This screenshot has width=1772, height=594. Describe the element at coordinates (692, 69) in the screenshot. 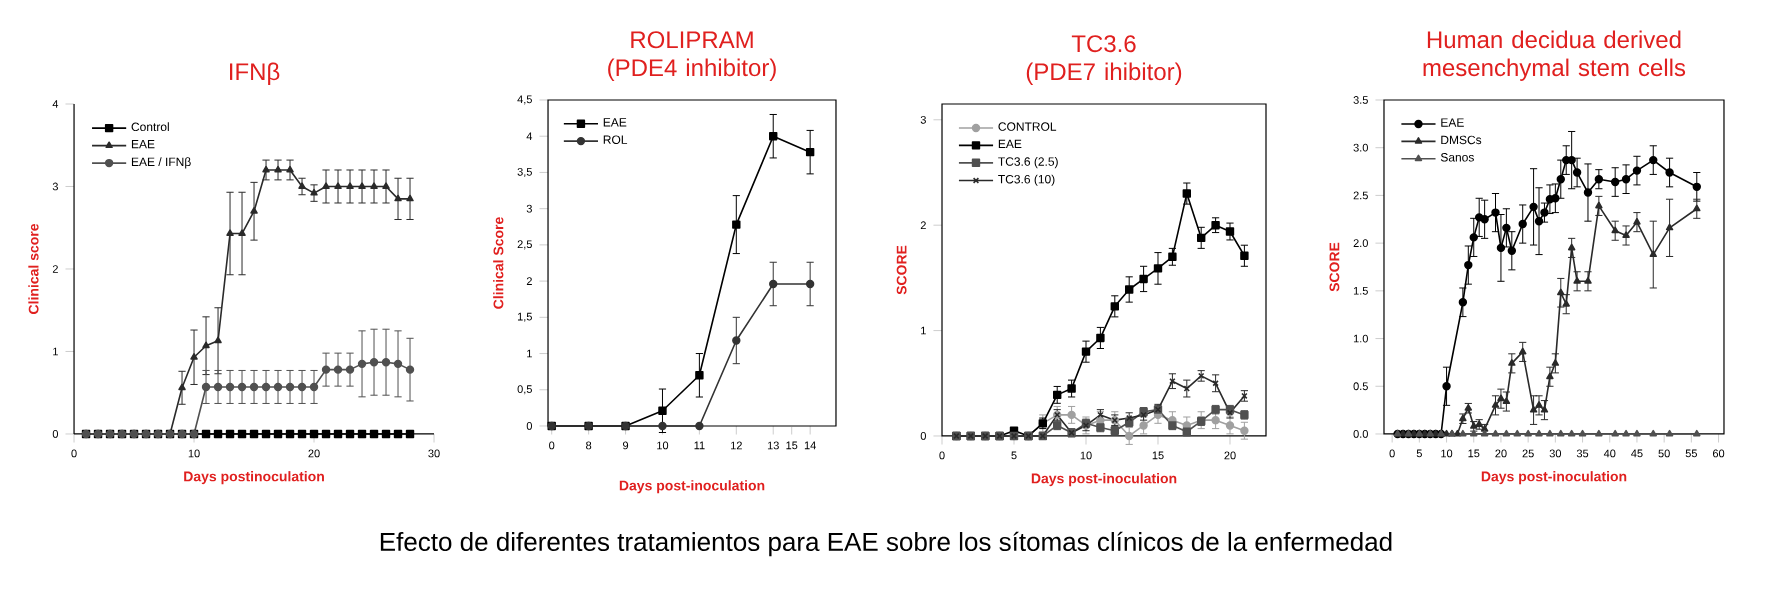

I see `chart-subtitle: (PDE4 inhibitor)` at that location.